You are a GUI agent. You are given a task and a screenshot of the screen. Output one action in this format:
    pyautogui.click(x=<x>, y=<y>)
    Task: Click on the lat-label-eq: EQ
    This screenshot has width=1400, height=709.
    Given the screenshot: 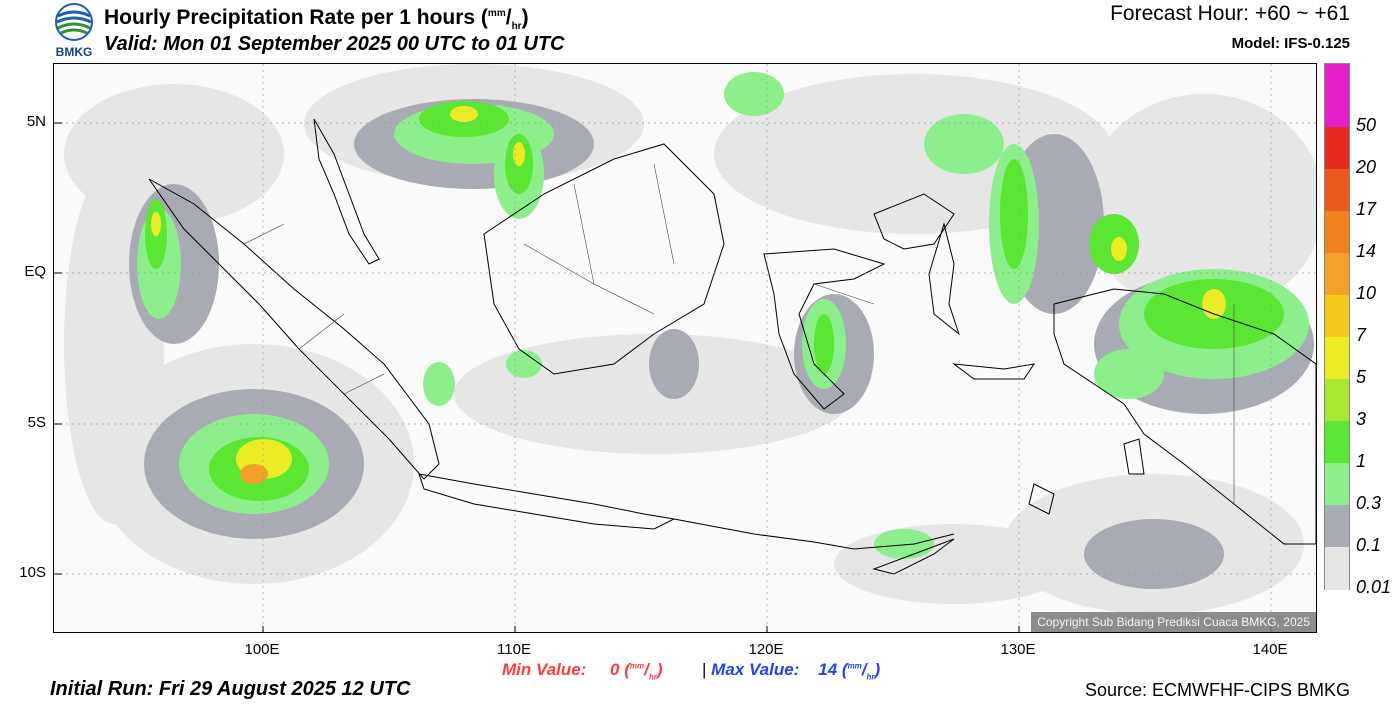 What is the action you would take?
    pyautogui.click(x=35, y=271)
    